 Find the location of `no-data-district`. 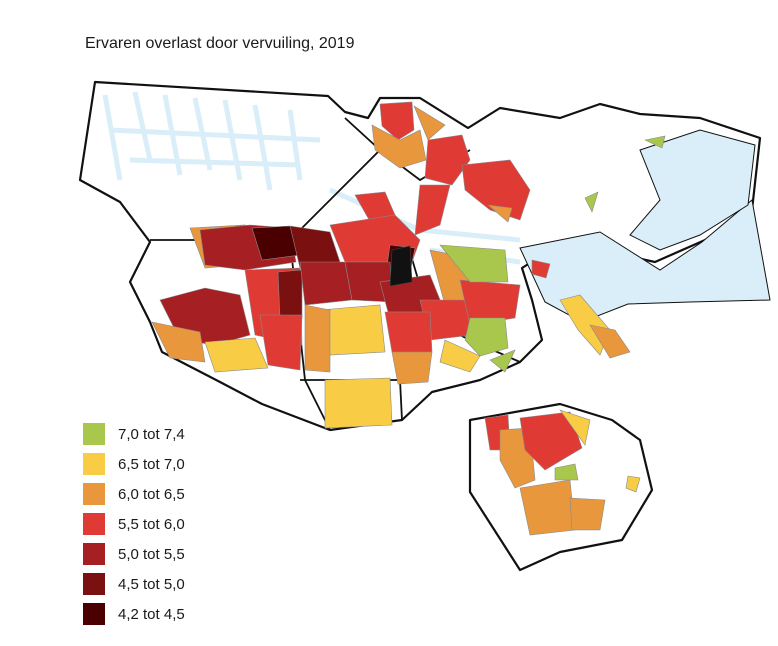

no-data-district is located at coordinates (401, 266).